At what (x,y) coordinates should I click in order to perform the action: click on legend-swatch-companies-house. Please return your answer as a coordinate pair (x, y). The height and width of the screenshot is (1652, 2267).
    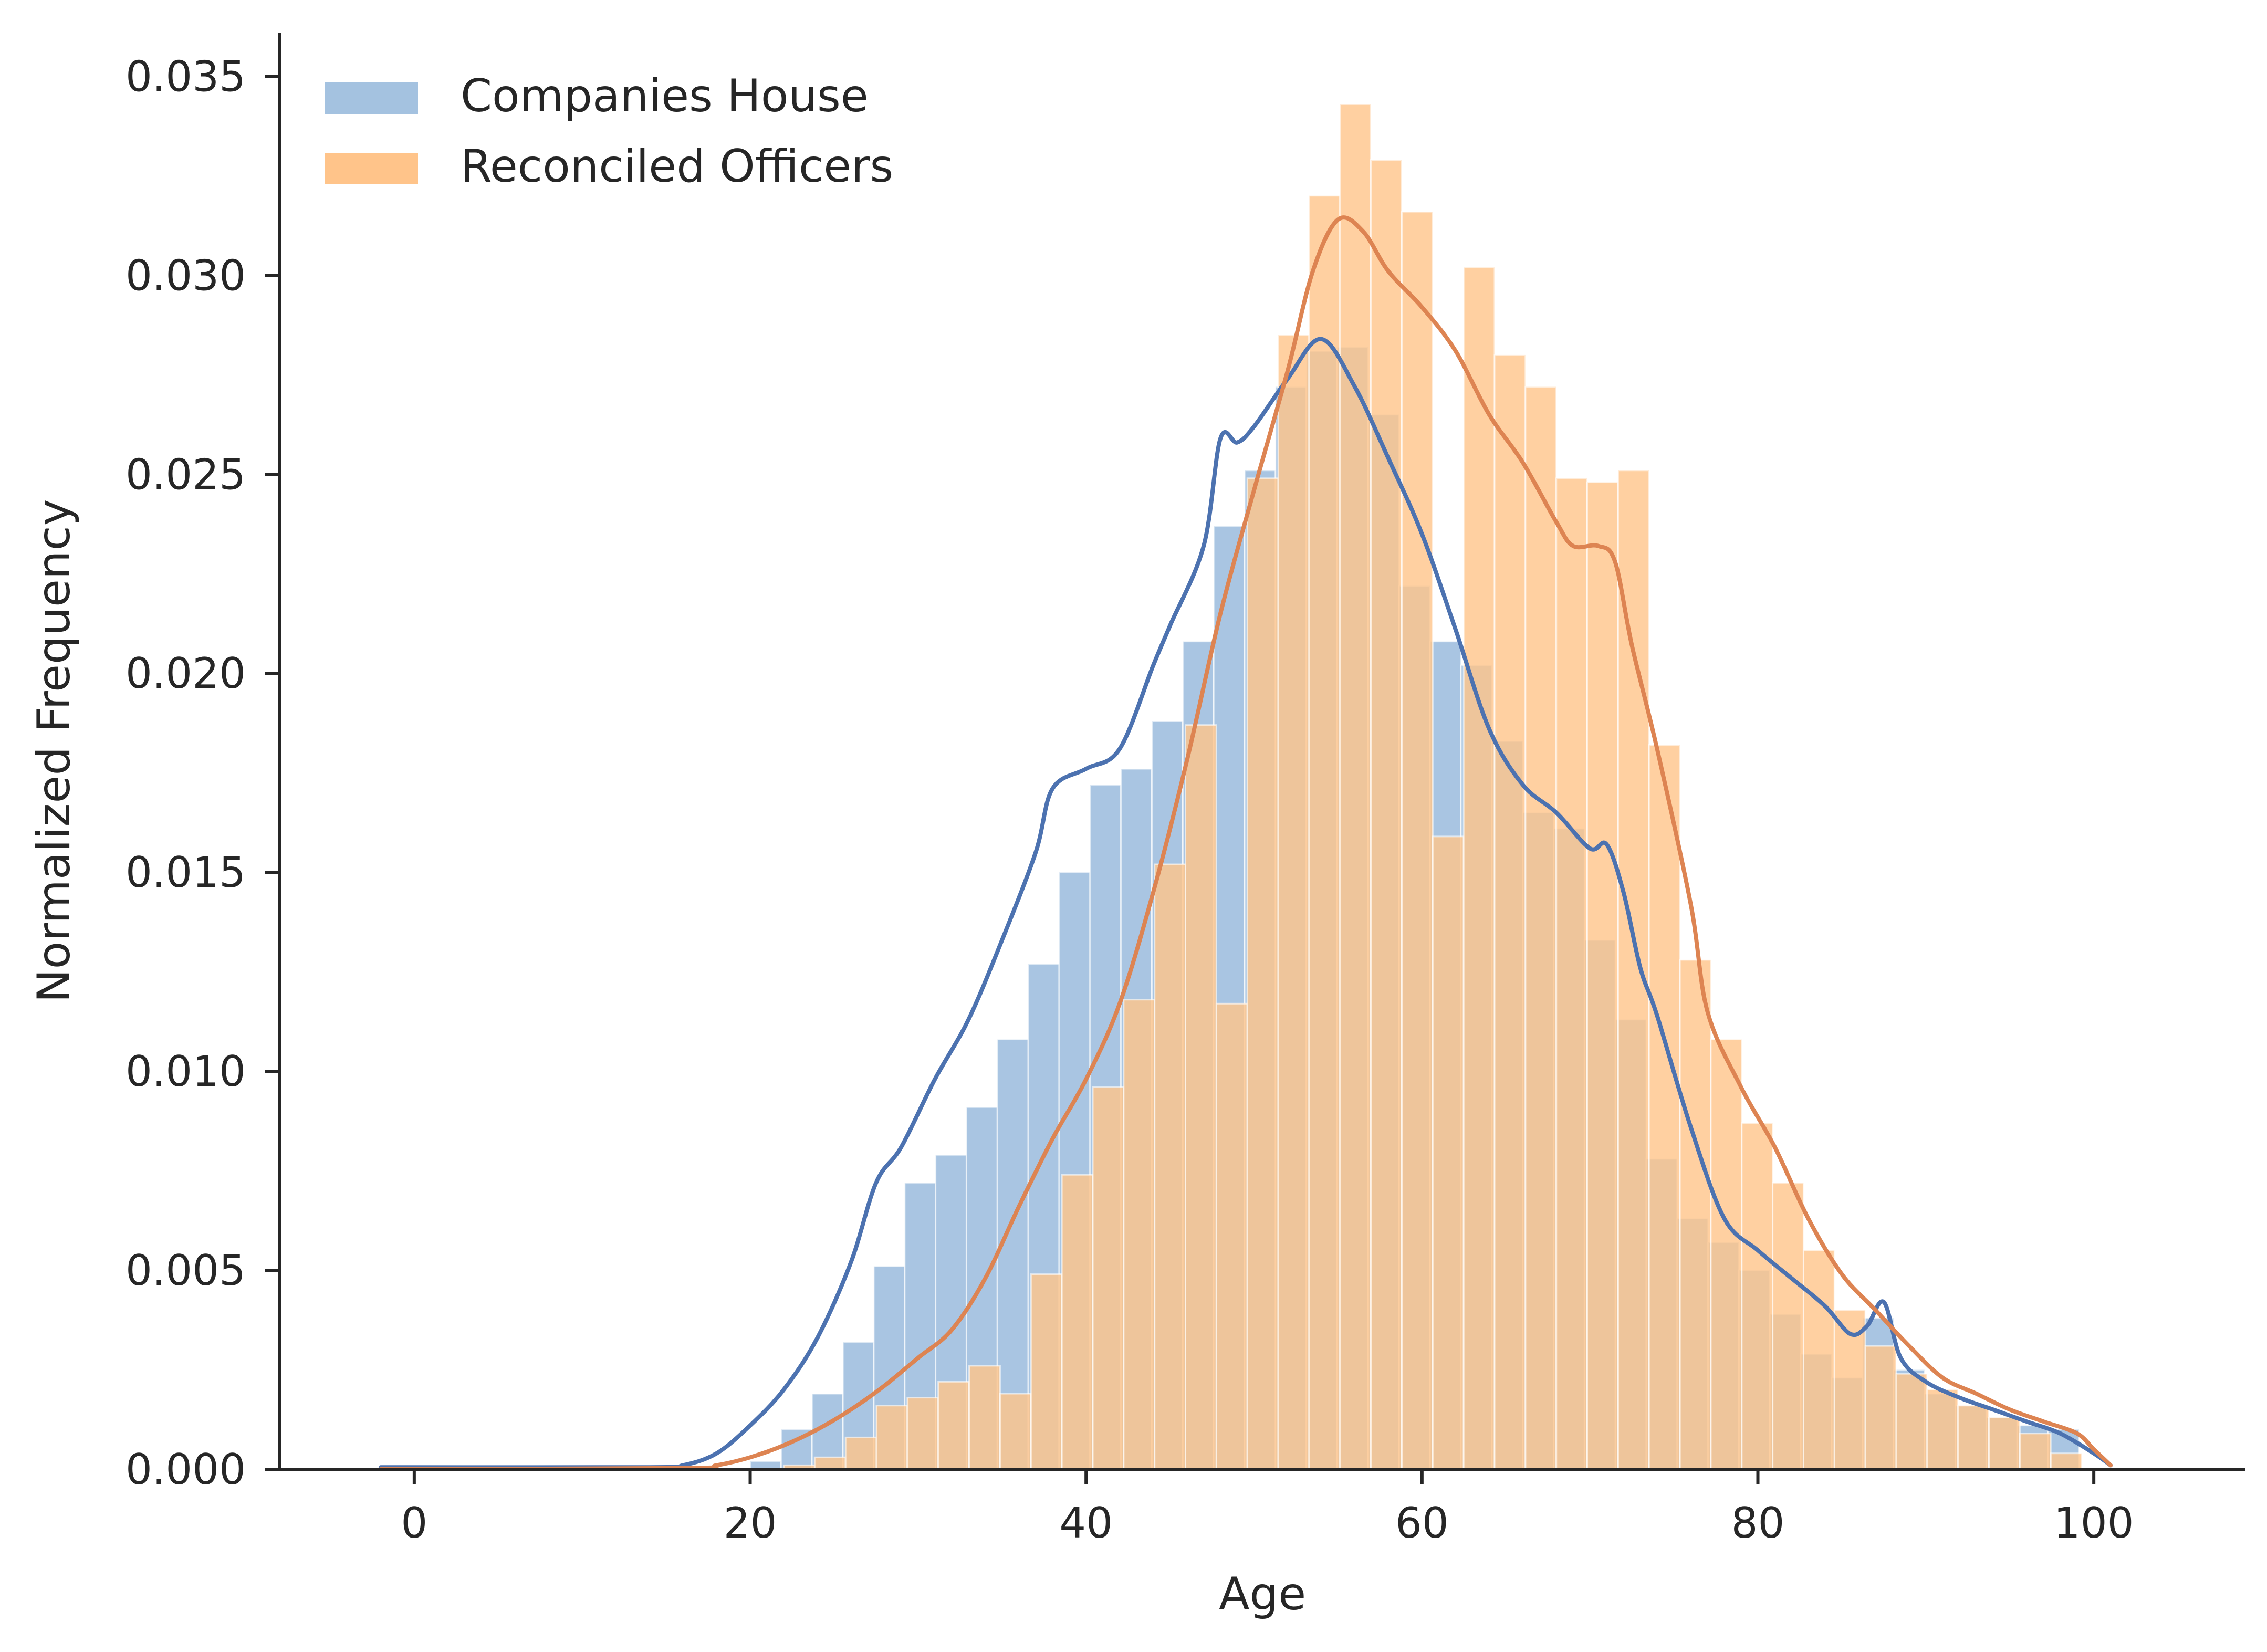
    Looking at the image, I should click on (371, 98).